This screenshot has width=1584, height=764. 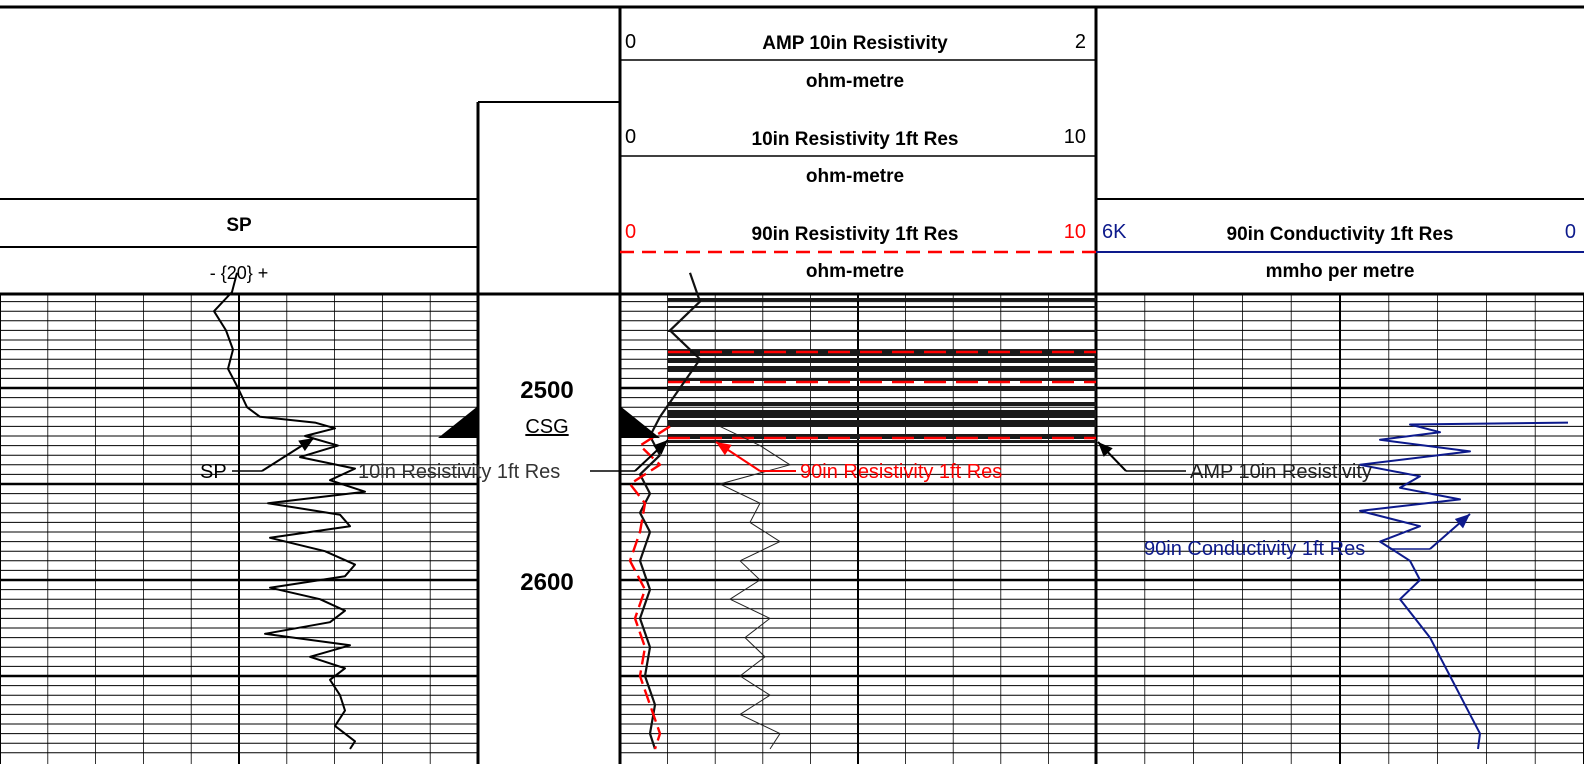 What do you see at coordinates (289, 511) in the screenshot?
I see `series-line-sp` at bounding box center [289, 511].